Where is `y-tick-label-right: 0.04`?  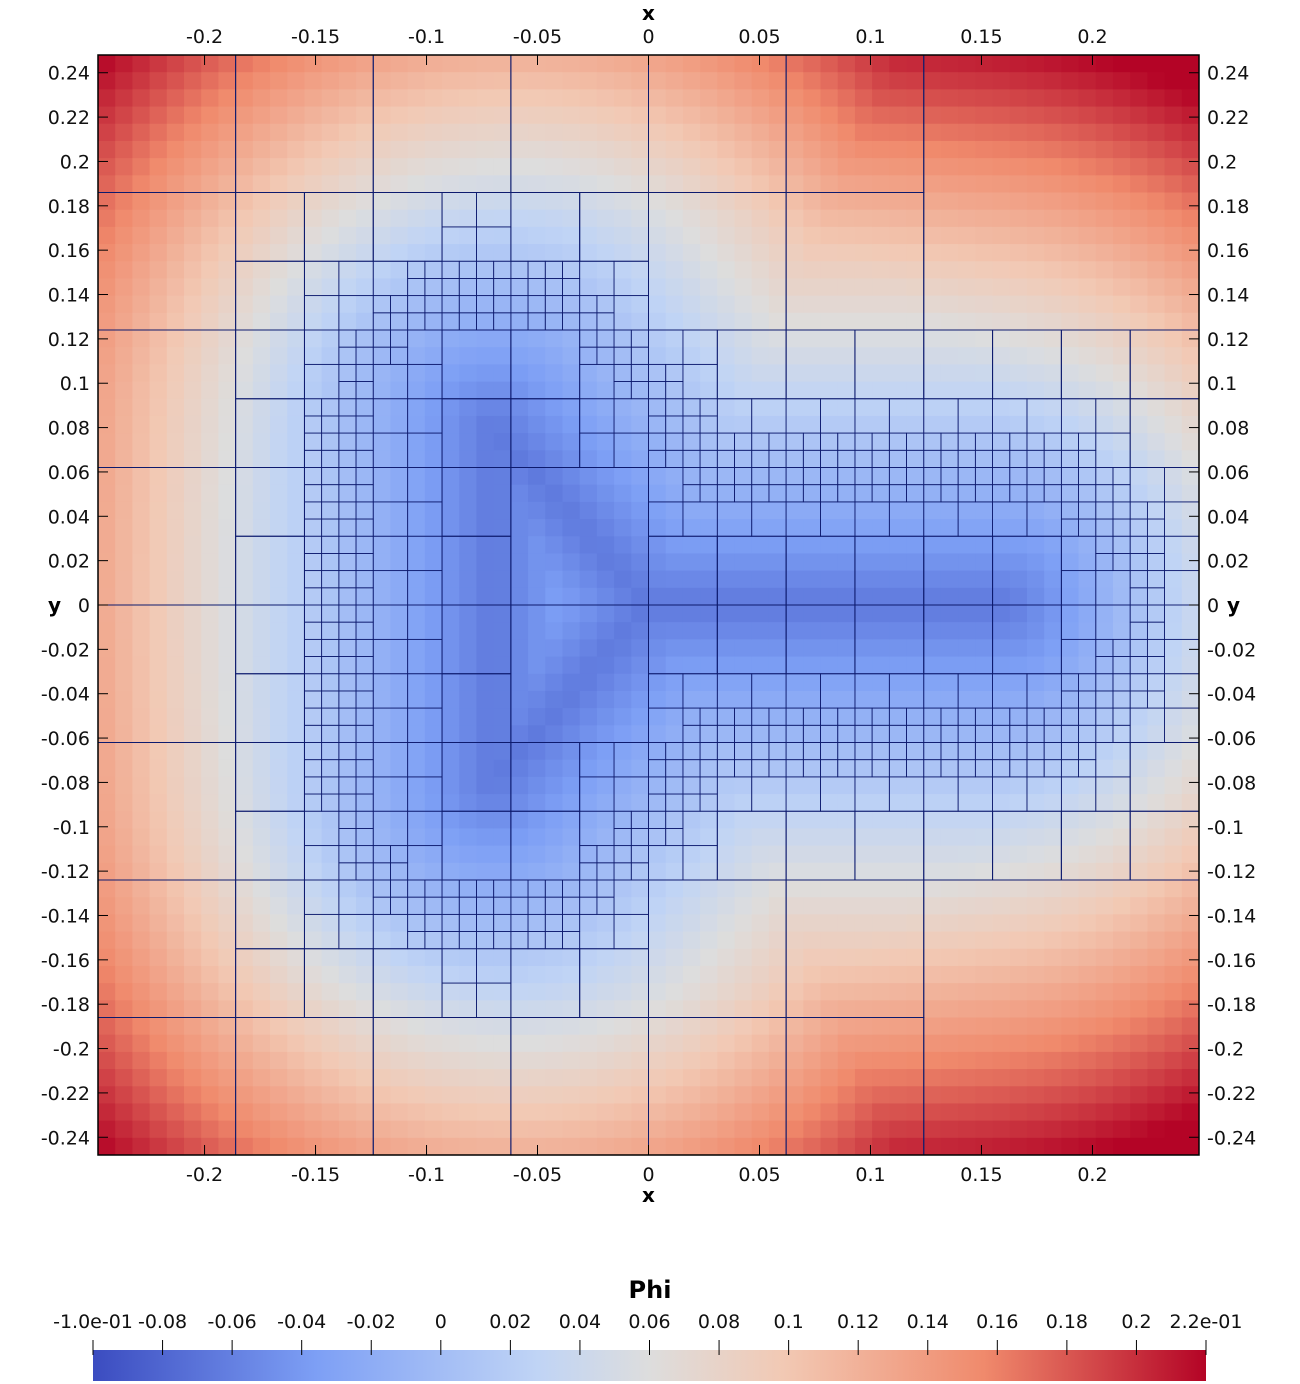
y-tick-label-right: 0.04 is located at coordinates (1228, 517).